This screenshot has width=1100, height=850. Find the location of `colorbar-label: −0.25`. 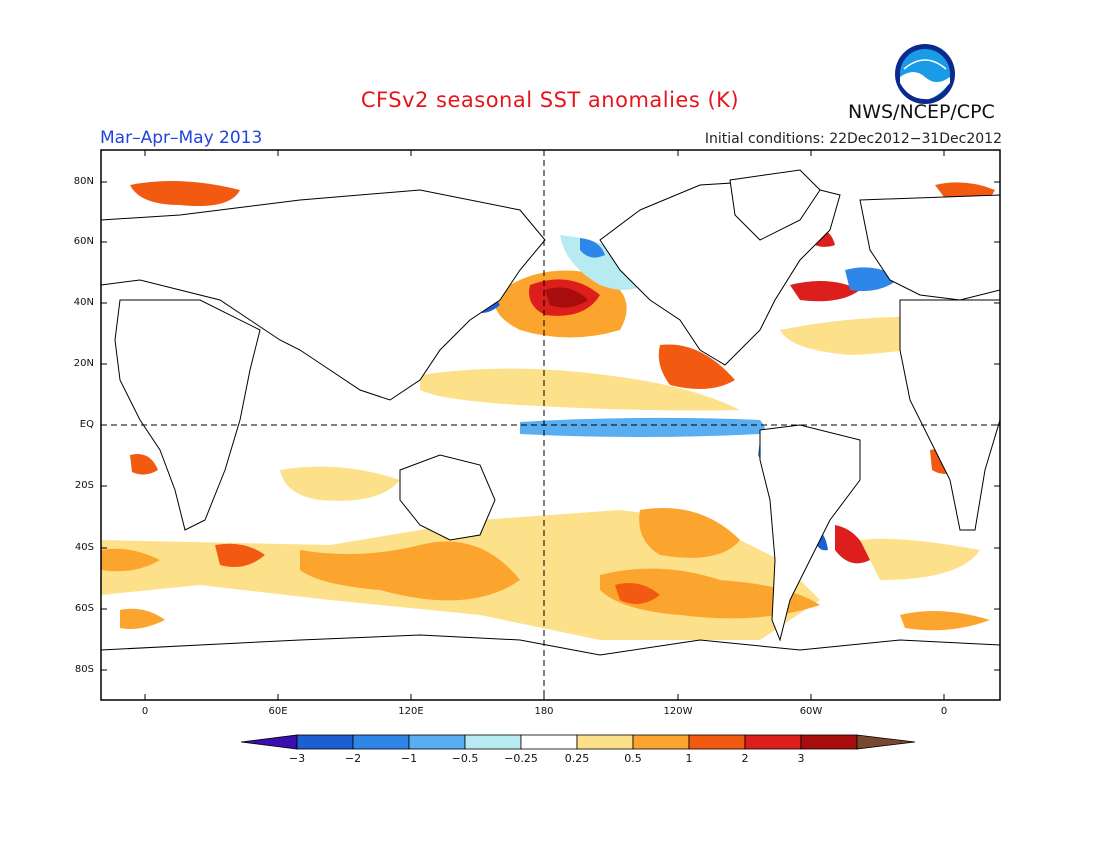

colorbar-label: −0.25 is located at coordinates (521, 758).